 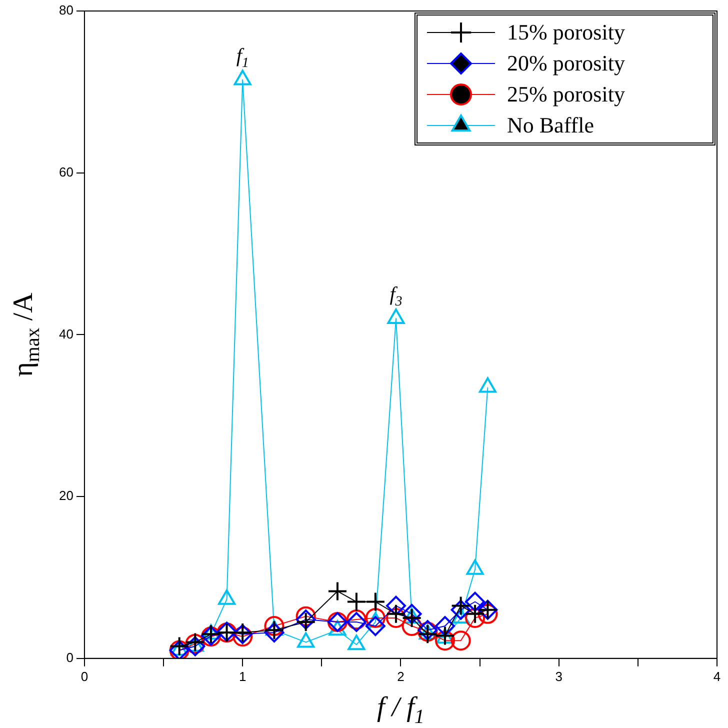 I want to click on x-tick-label: 0, so click(x=84, y=676).